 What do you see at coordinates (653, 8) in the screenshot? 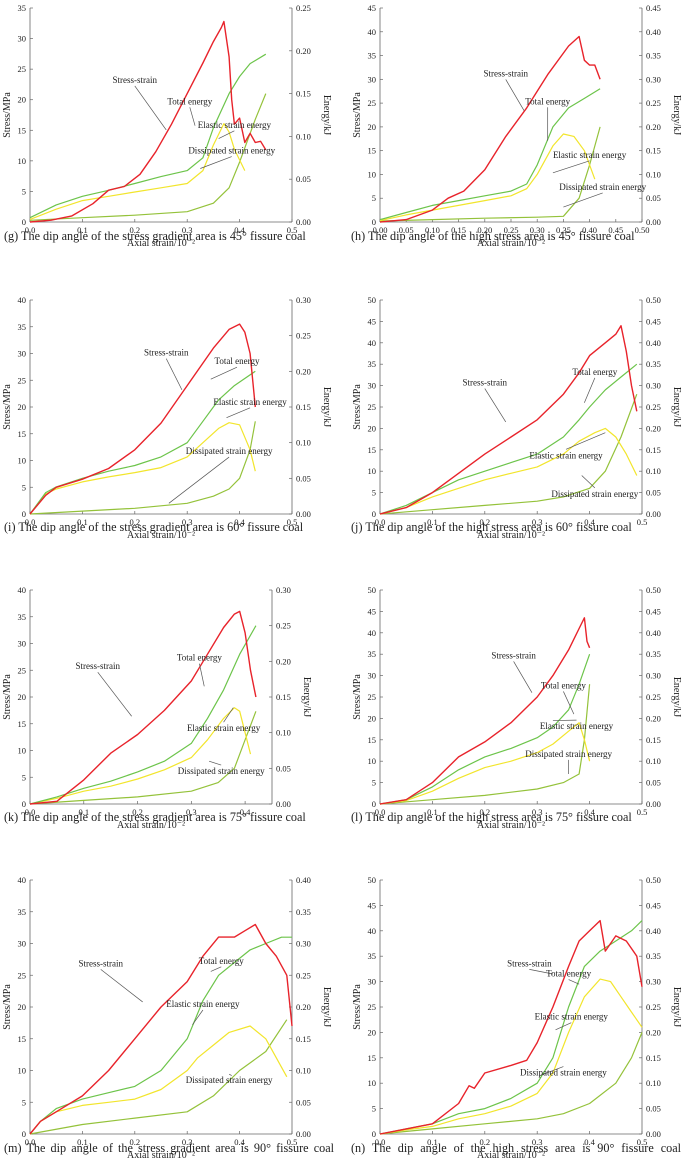
I see `y2-tick-label: 0.45` at bounding box center [653, 8].